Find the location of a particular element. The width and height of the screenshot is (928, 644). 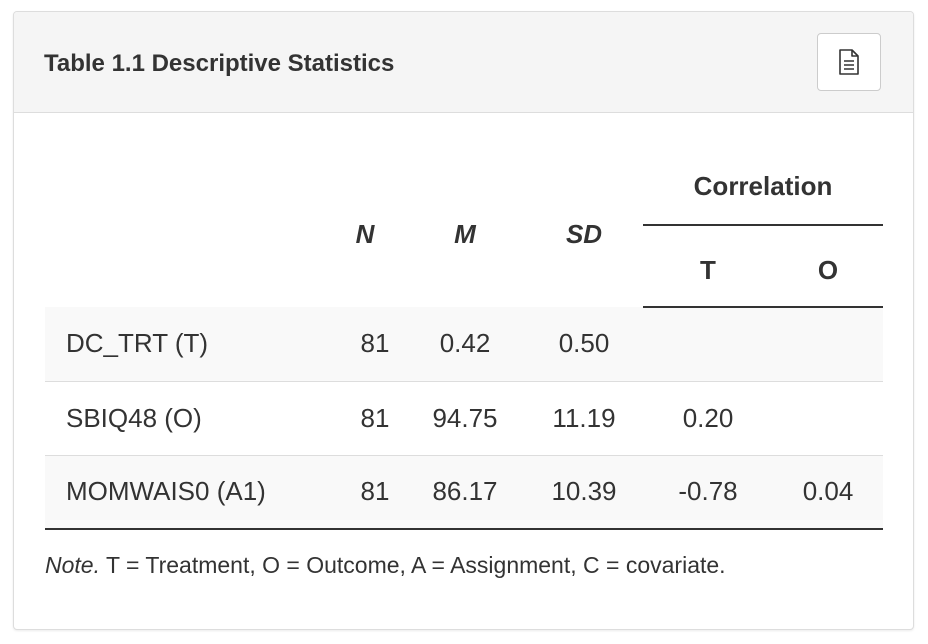

variable-name: SBIQ48 (O) is located at coordinates (185, 418).